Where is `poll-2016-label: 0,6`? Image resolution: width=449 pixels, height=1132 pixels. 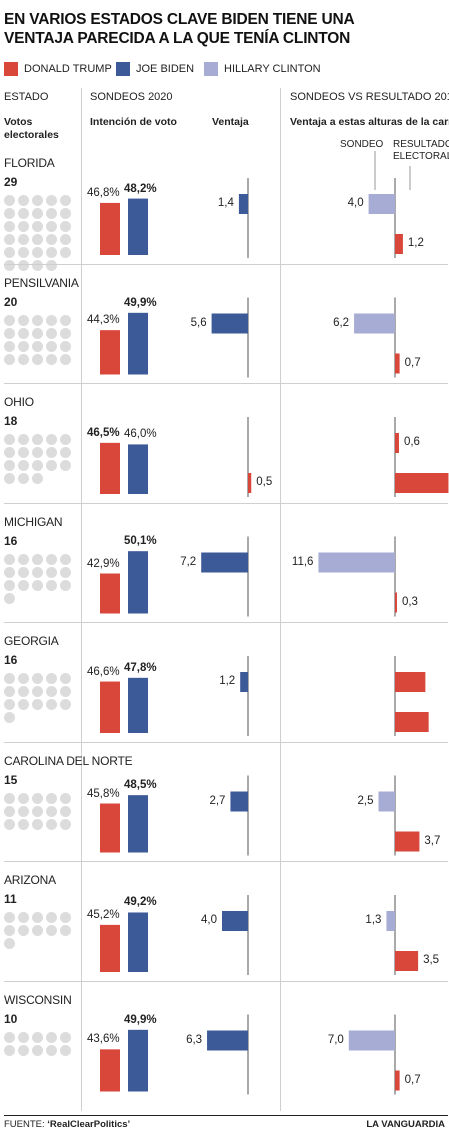 poll-2016-label: 0,6 is located at coordinates (411, 442).